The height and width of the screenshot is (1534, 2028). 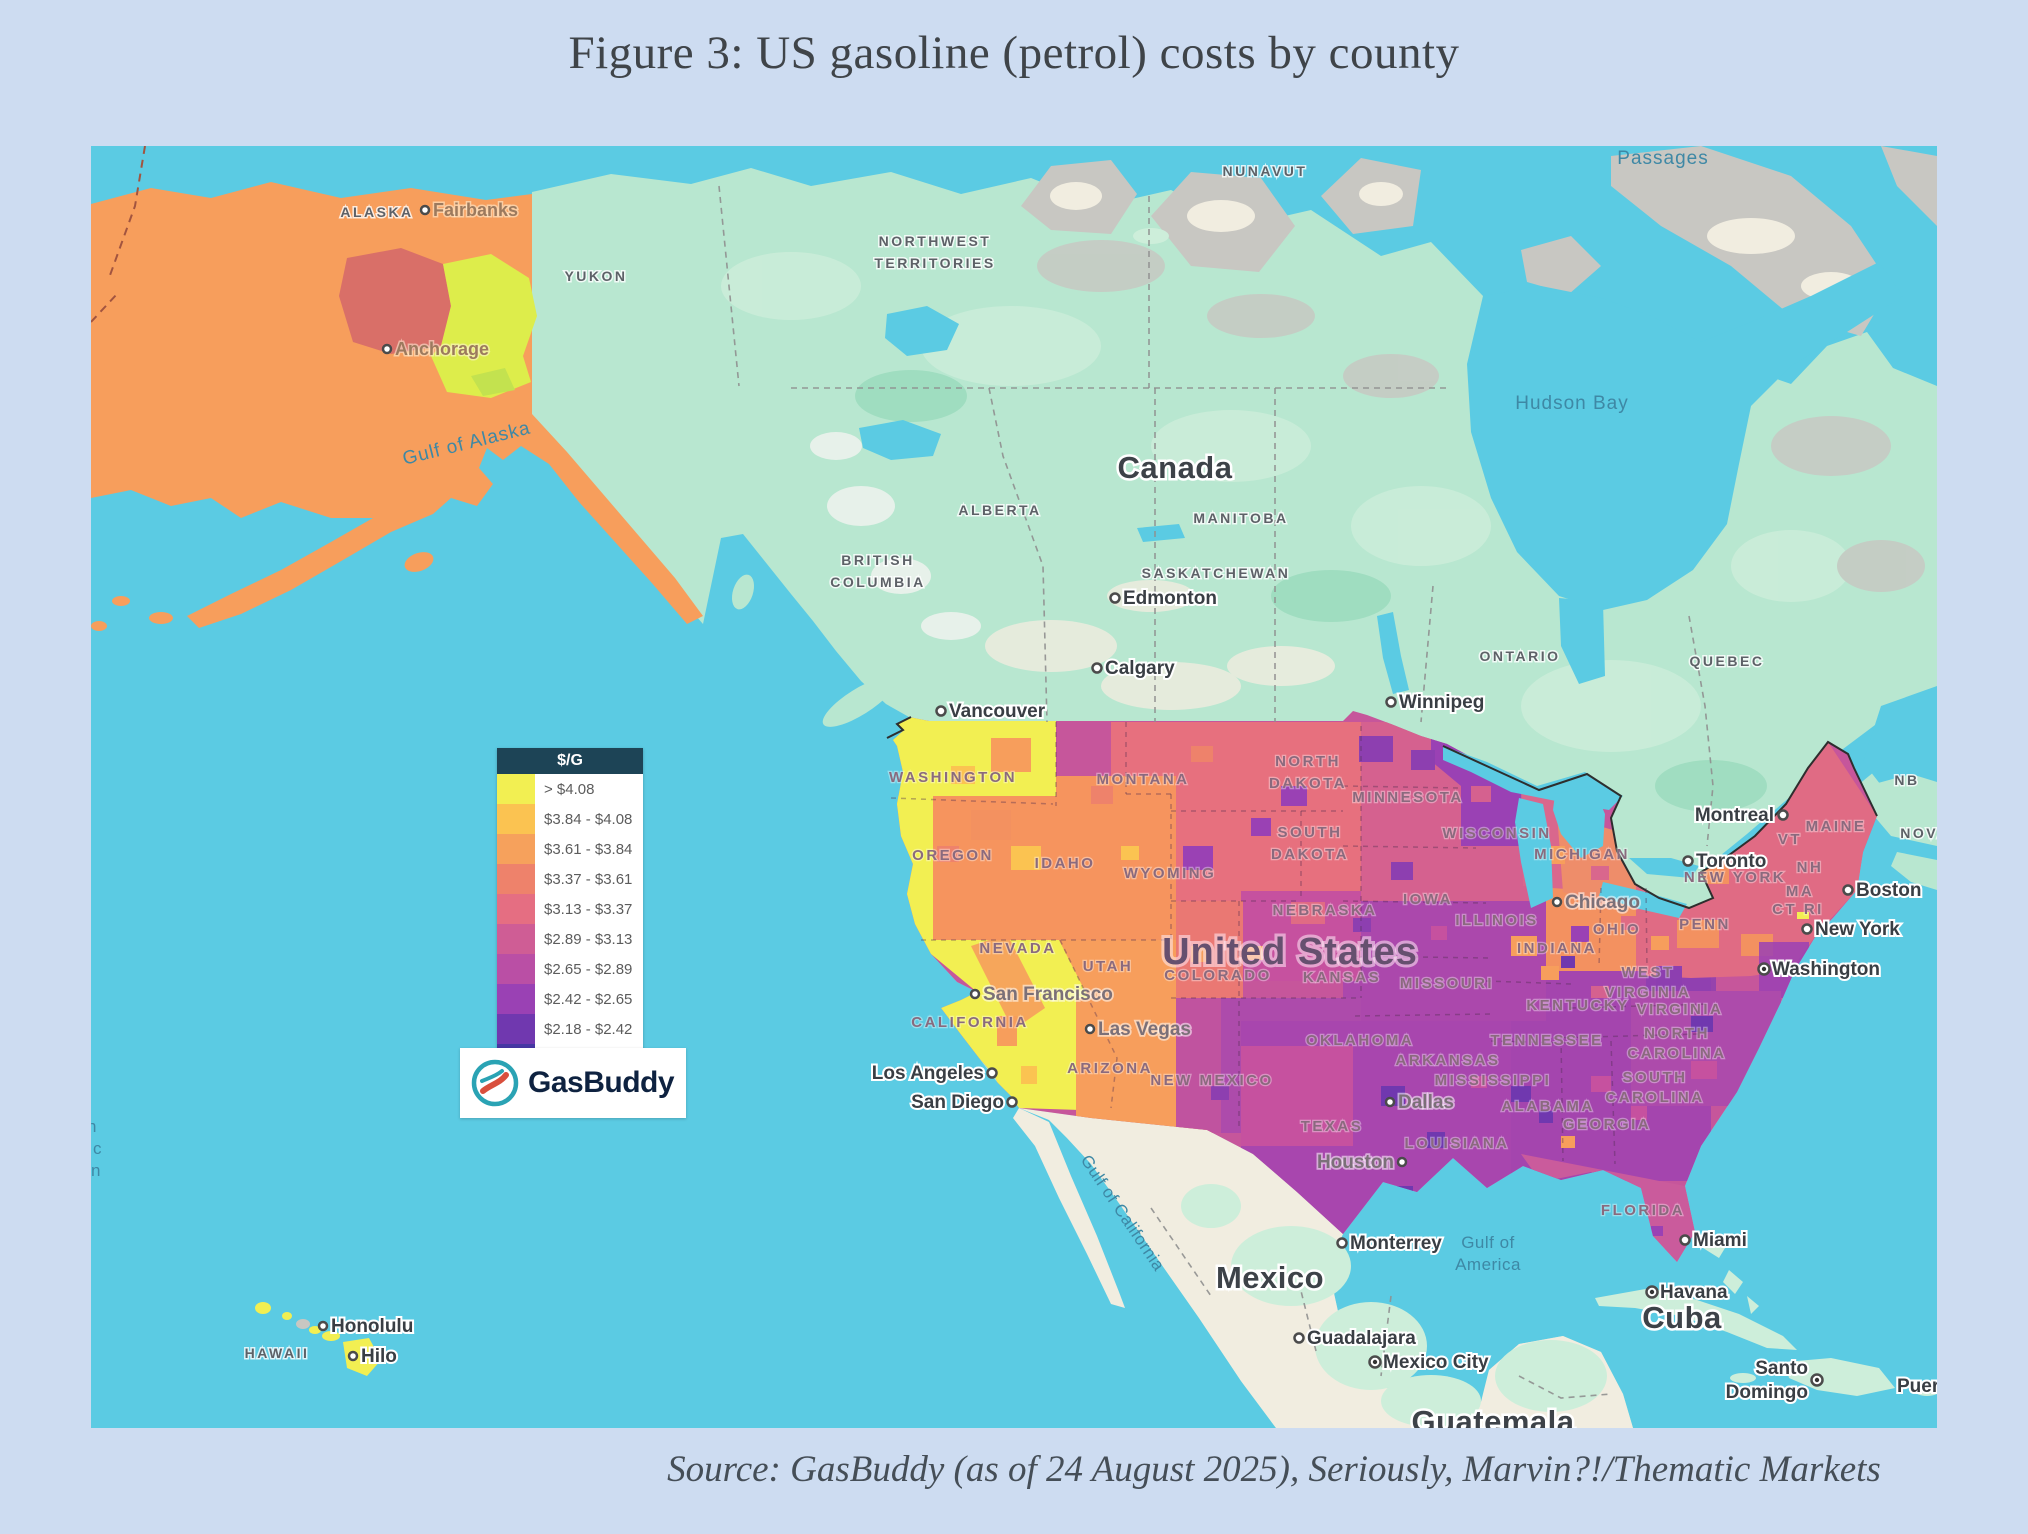 I want to click on marker-honolulu, so click(x=323, y=1326).